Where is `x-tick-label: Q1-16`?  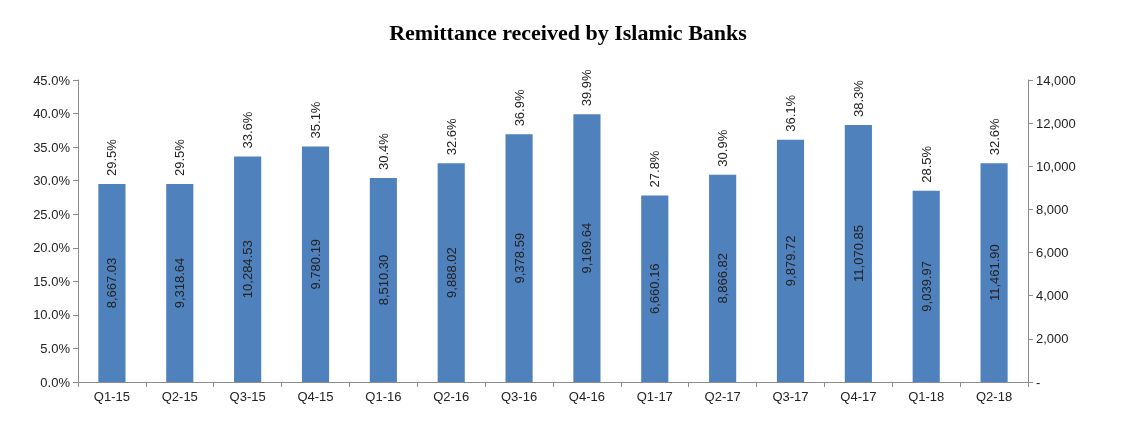
x-tick-label: Q1-16 is located at coordinates (383, 396).